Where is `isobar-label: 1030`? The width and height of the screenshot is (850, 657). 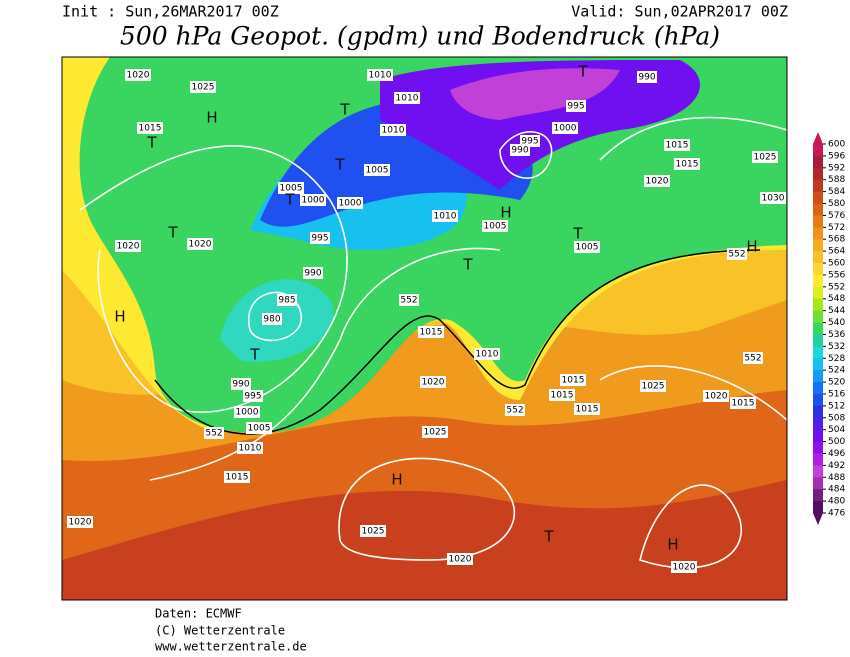
isobar-label: 1030 is located at coordinates (773, 199).